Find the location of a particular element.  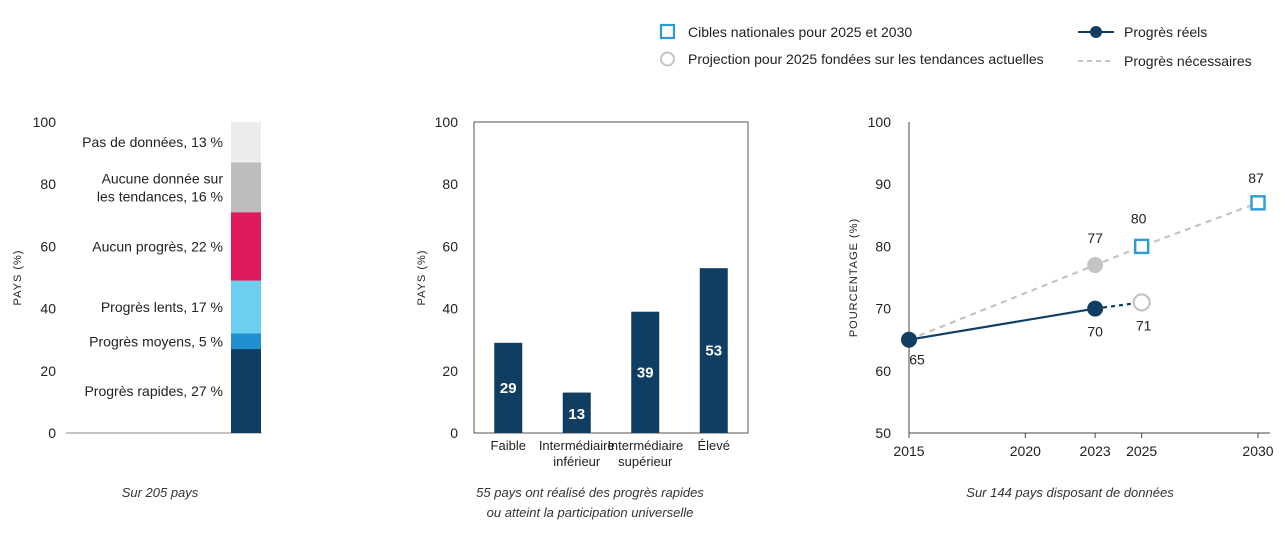

caption-right: Sur 144 pays disposant de données is located at coordinates (1070, 492).